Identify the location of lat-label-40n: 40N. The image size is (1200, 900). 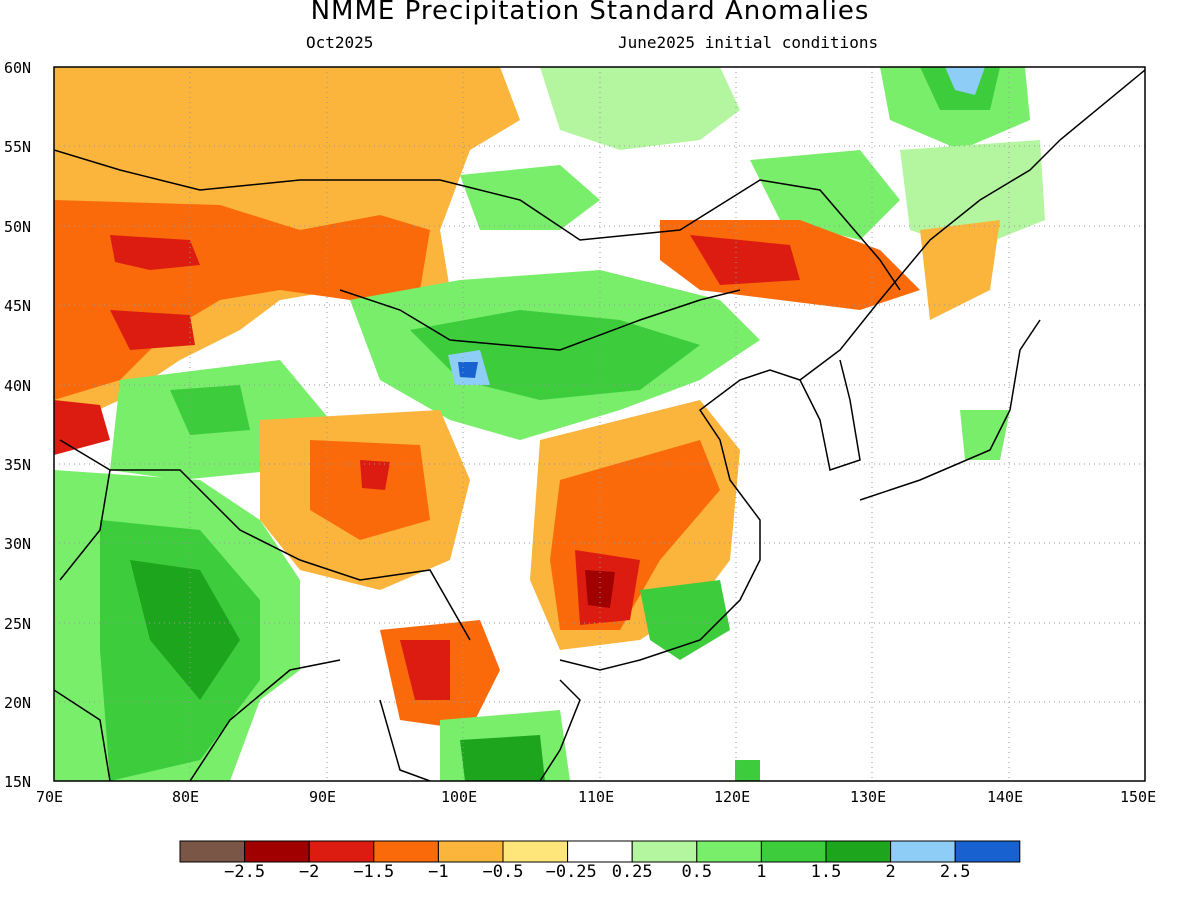
(18, 386).